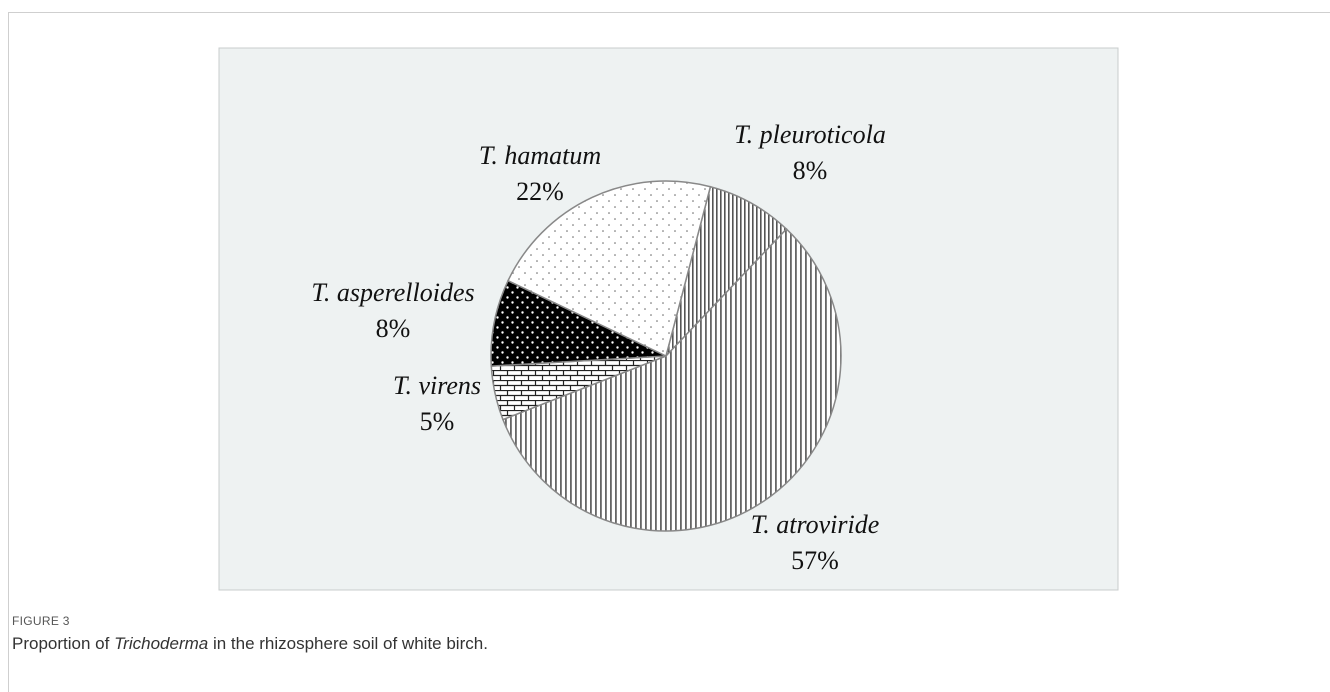 The image size is (1330, 692). What do you see at coordinates (392, 292) in the screenshot?
I see `slice-label: T. asperelloides` at bounding box center [392, 292].